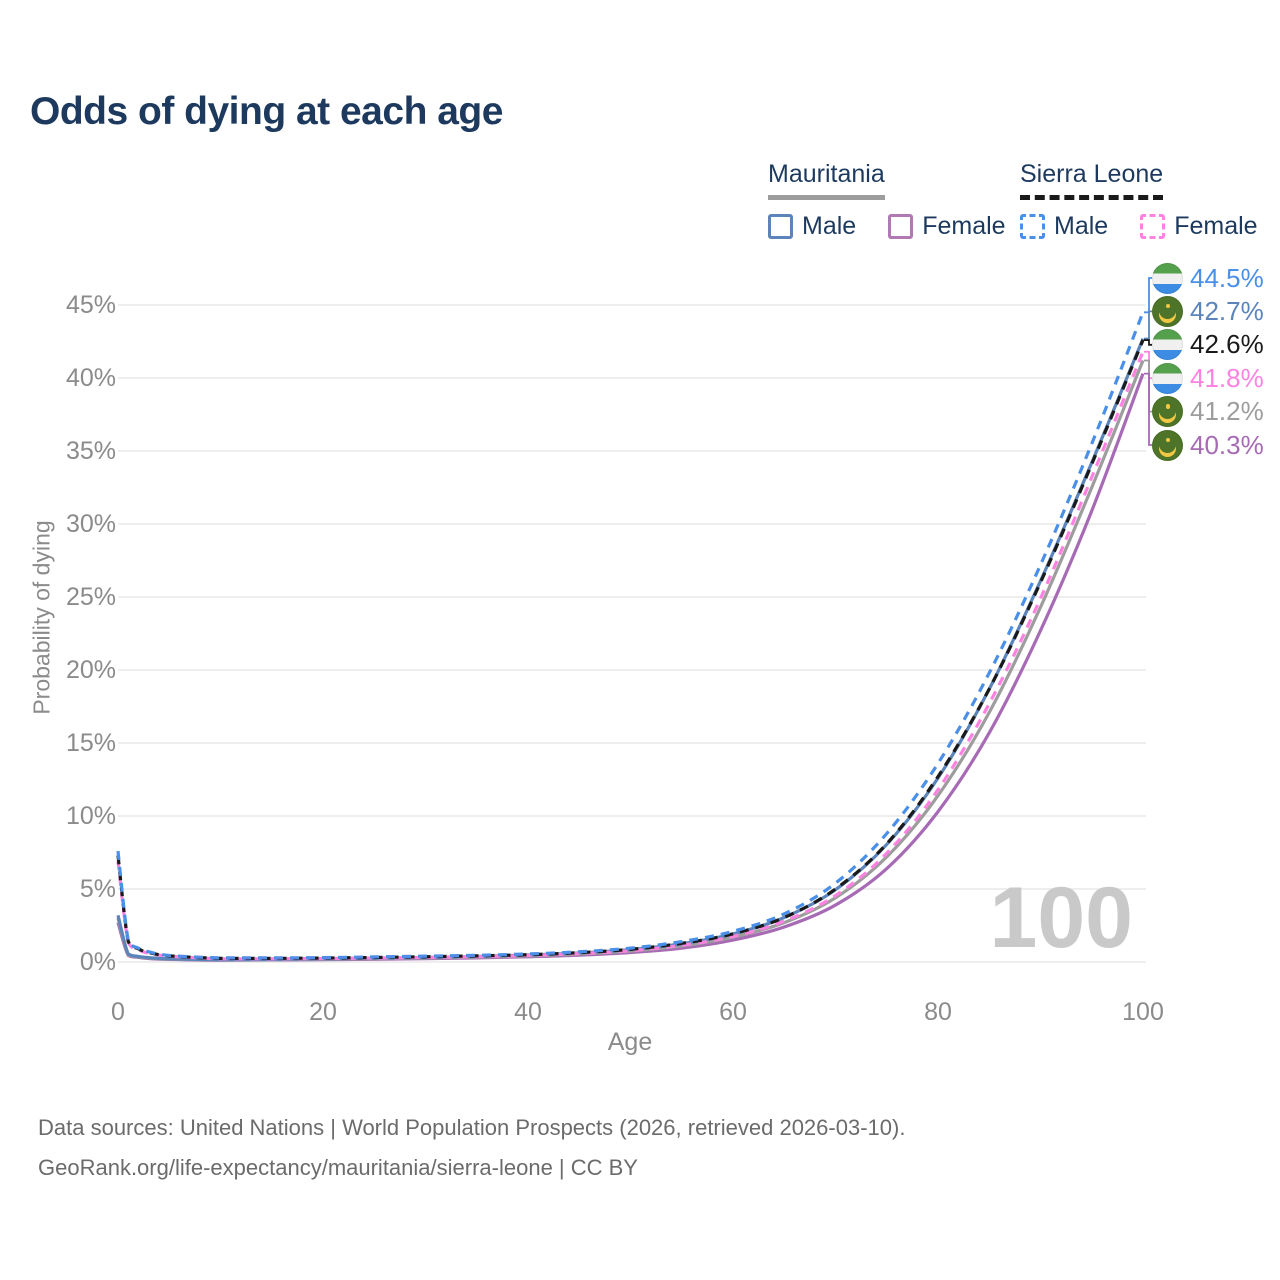 This screenshot has width=1280, height=1280. I want to click on legend-swatch-mauritania-male, so click(780, 226).